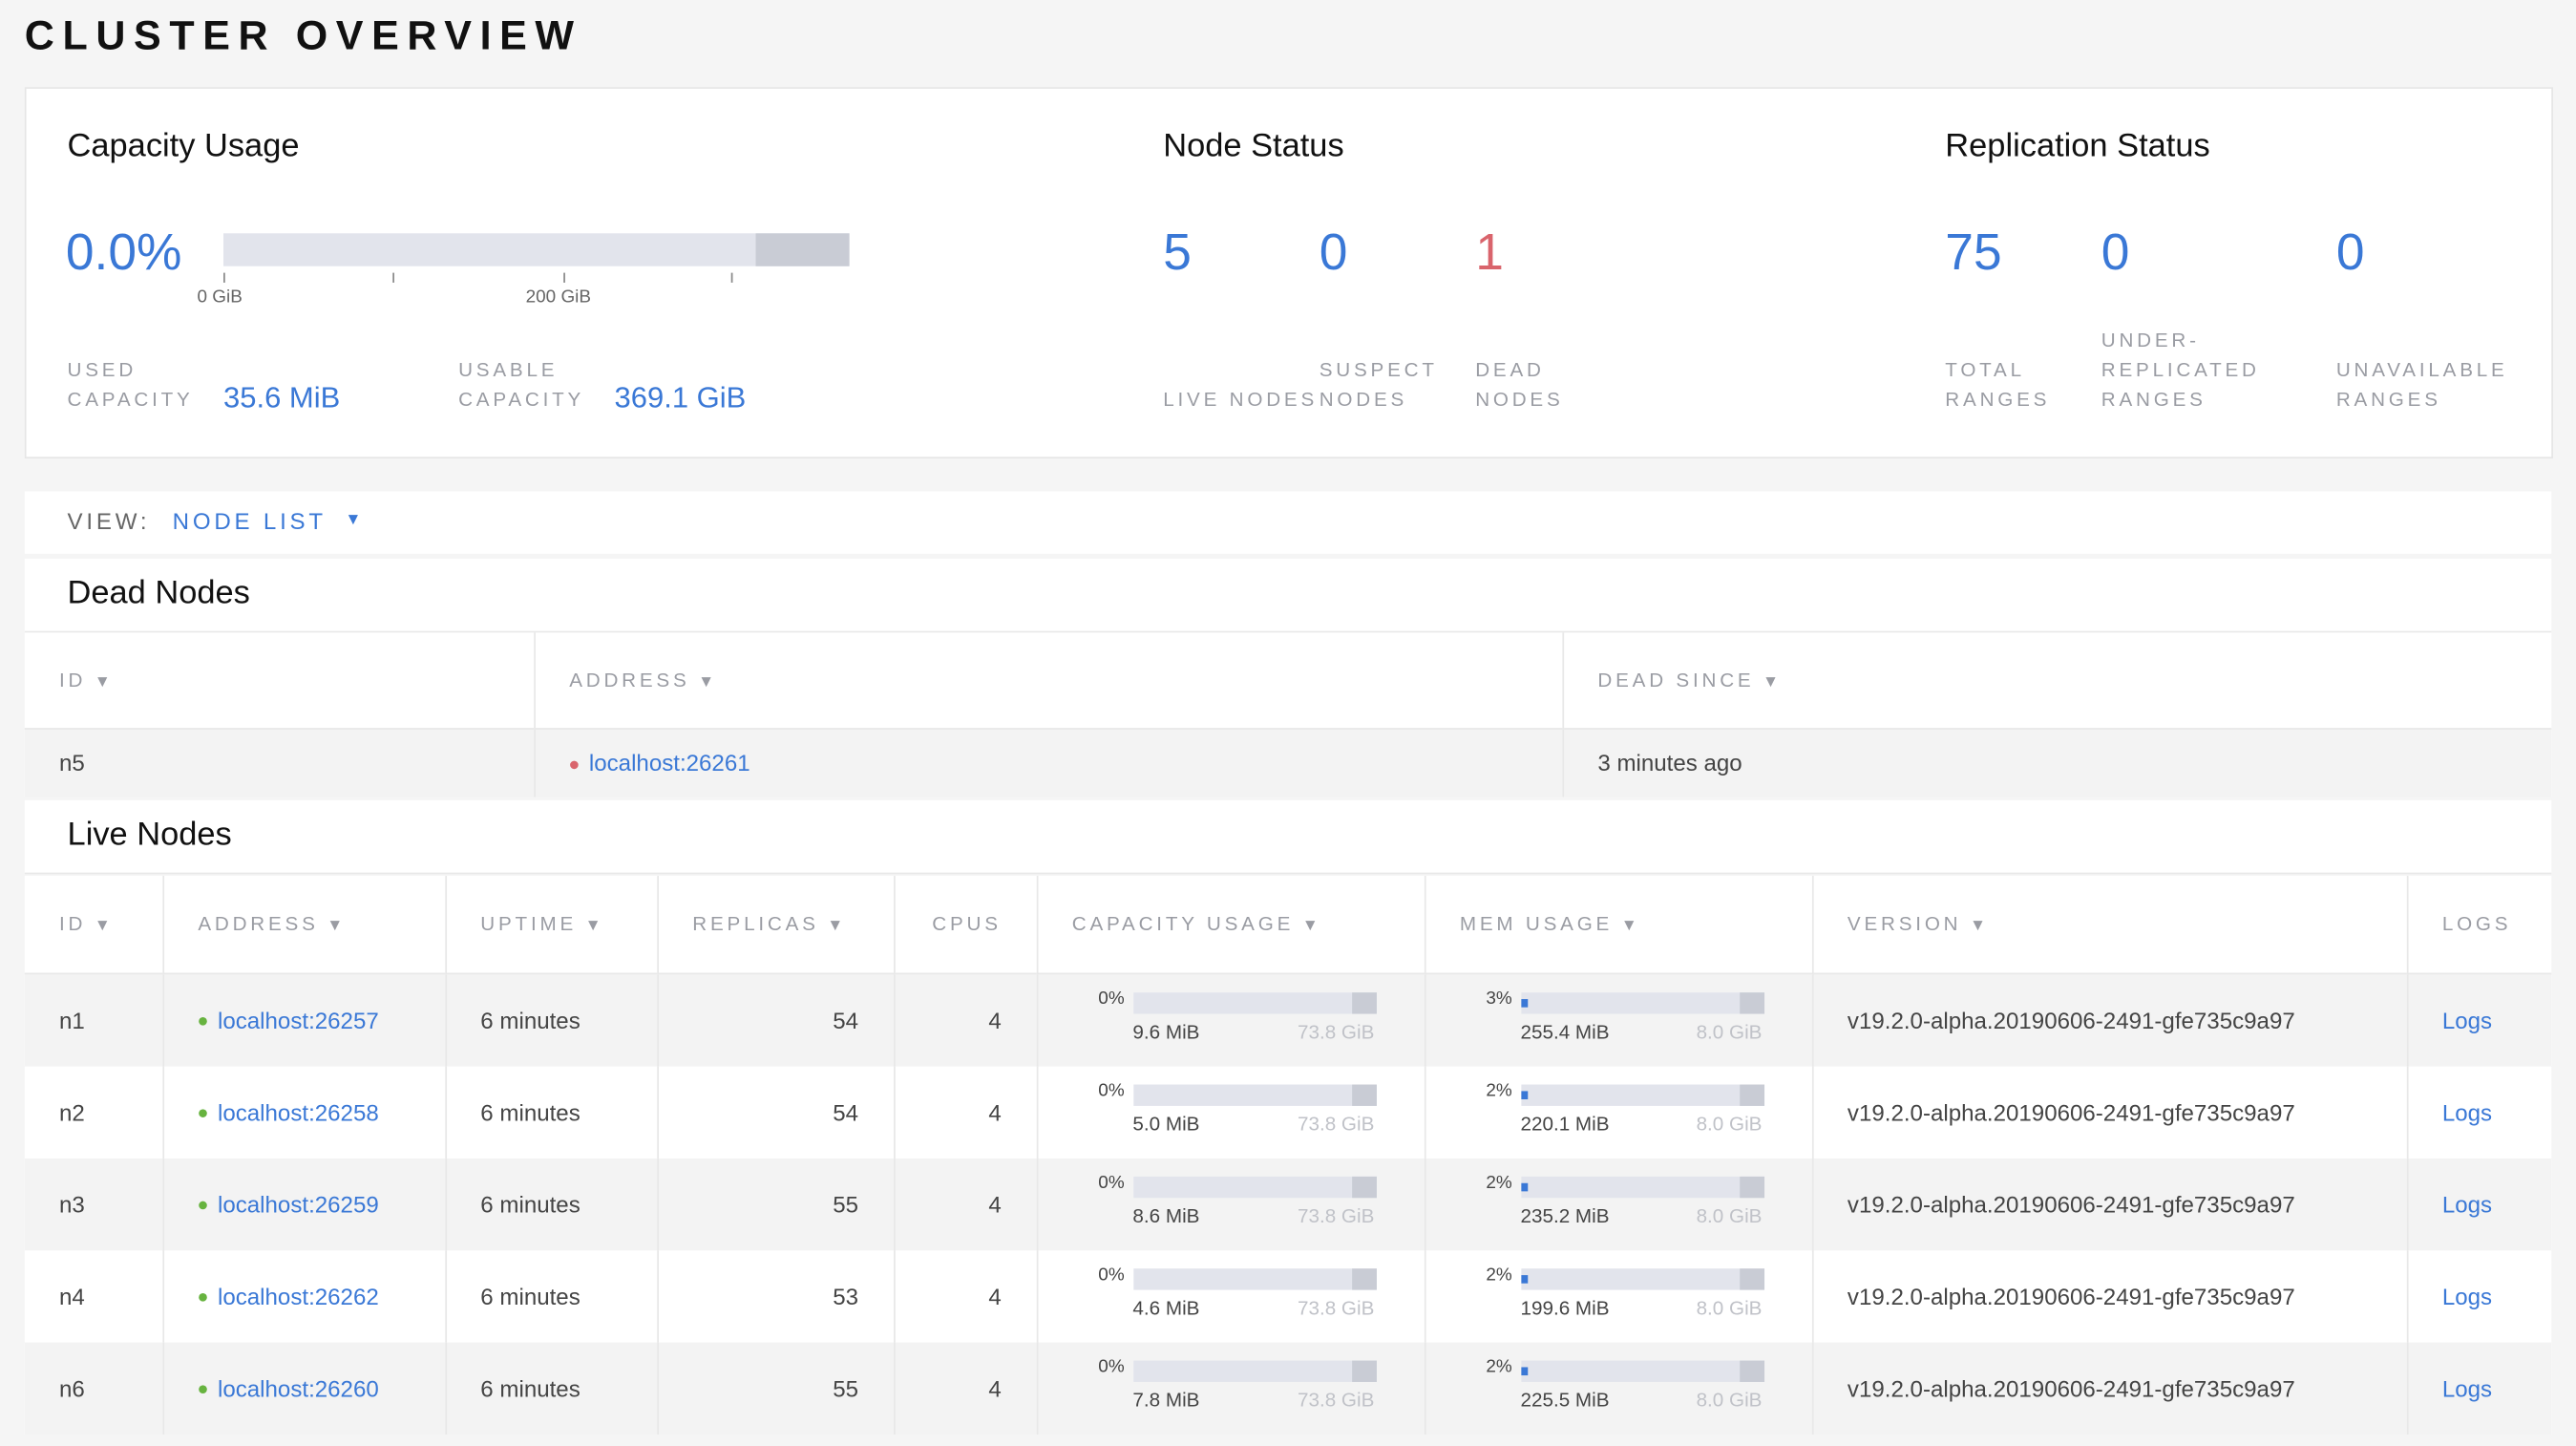  I want to click on cell: 2% 199.6 MiB 8.0 GiB, so click(1618, 1295).